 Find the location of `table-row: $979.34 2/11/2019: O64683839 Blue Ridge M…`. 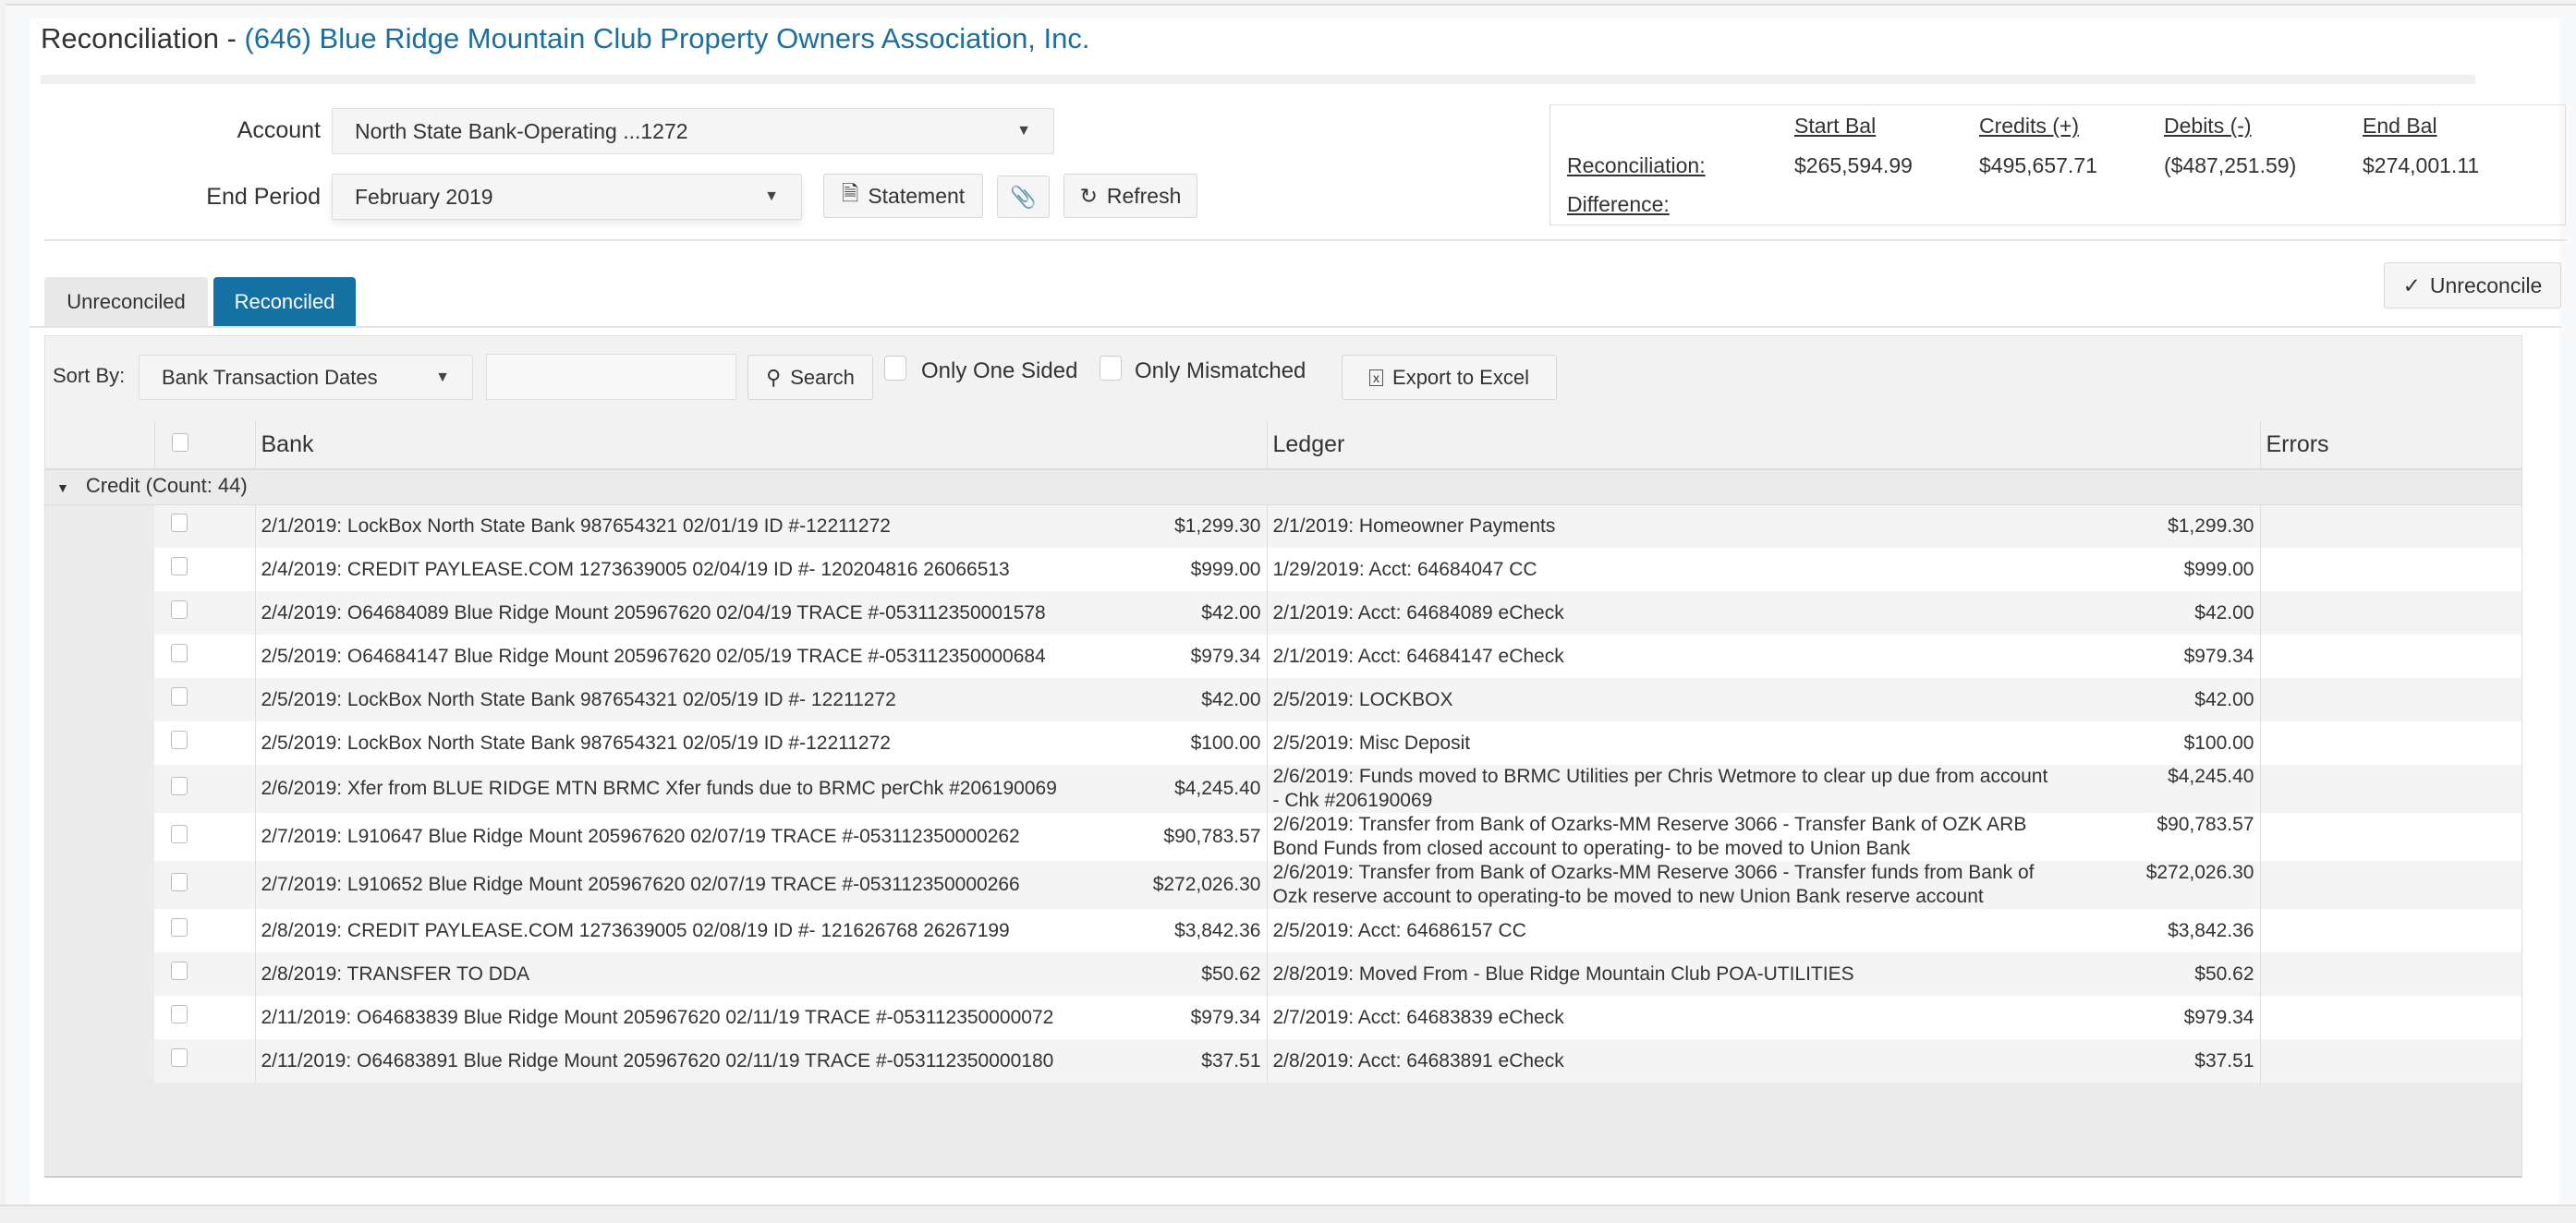

table-row: $979.34 2/11/2019: O64683839 Blue Ridge M… is located at coordinates (1283, 1017).